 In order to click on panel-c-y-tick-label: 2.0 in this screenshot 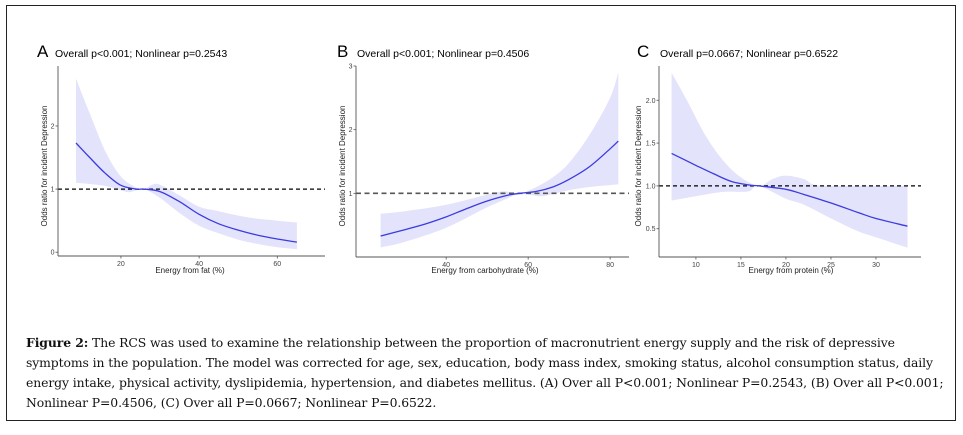, I will do `click(651, 101)`.